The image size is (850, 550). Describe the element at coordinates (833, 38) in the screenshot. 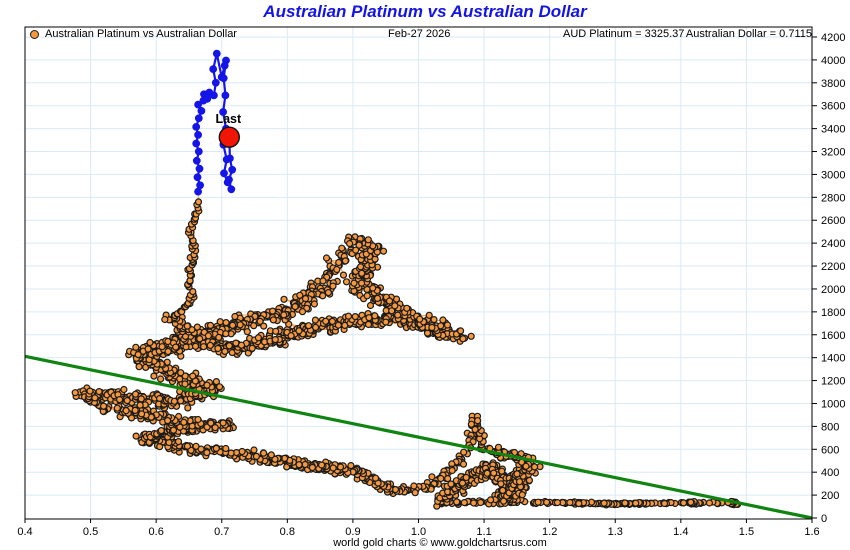

I see `y-tick-label: 4200` at that location.